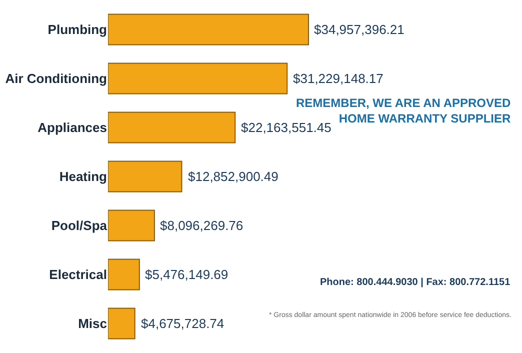 This screenshot has height=353, width=522. Describe the element at coordinates (83, 176) in the screenshot. I see `y-tick-label: Heating` at that location.